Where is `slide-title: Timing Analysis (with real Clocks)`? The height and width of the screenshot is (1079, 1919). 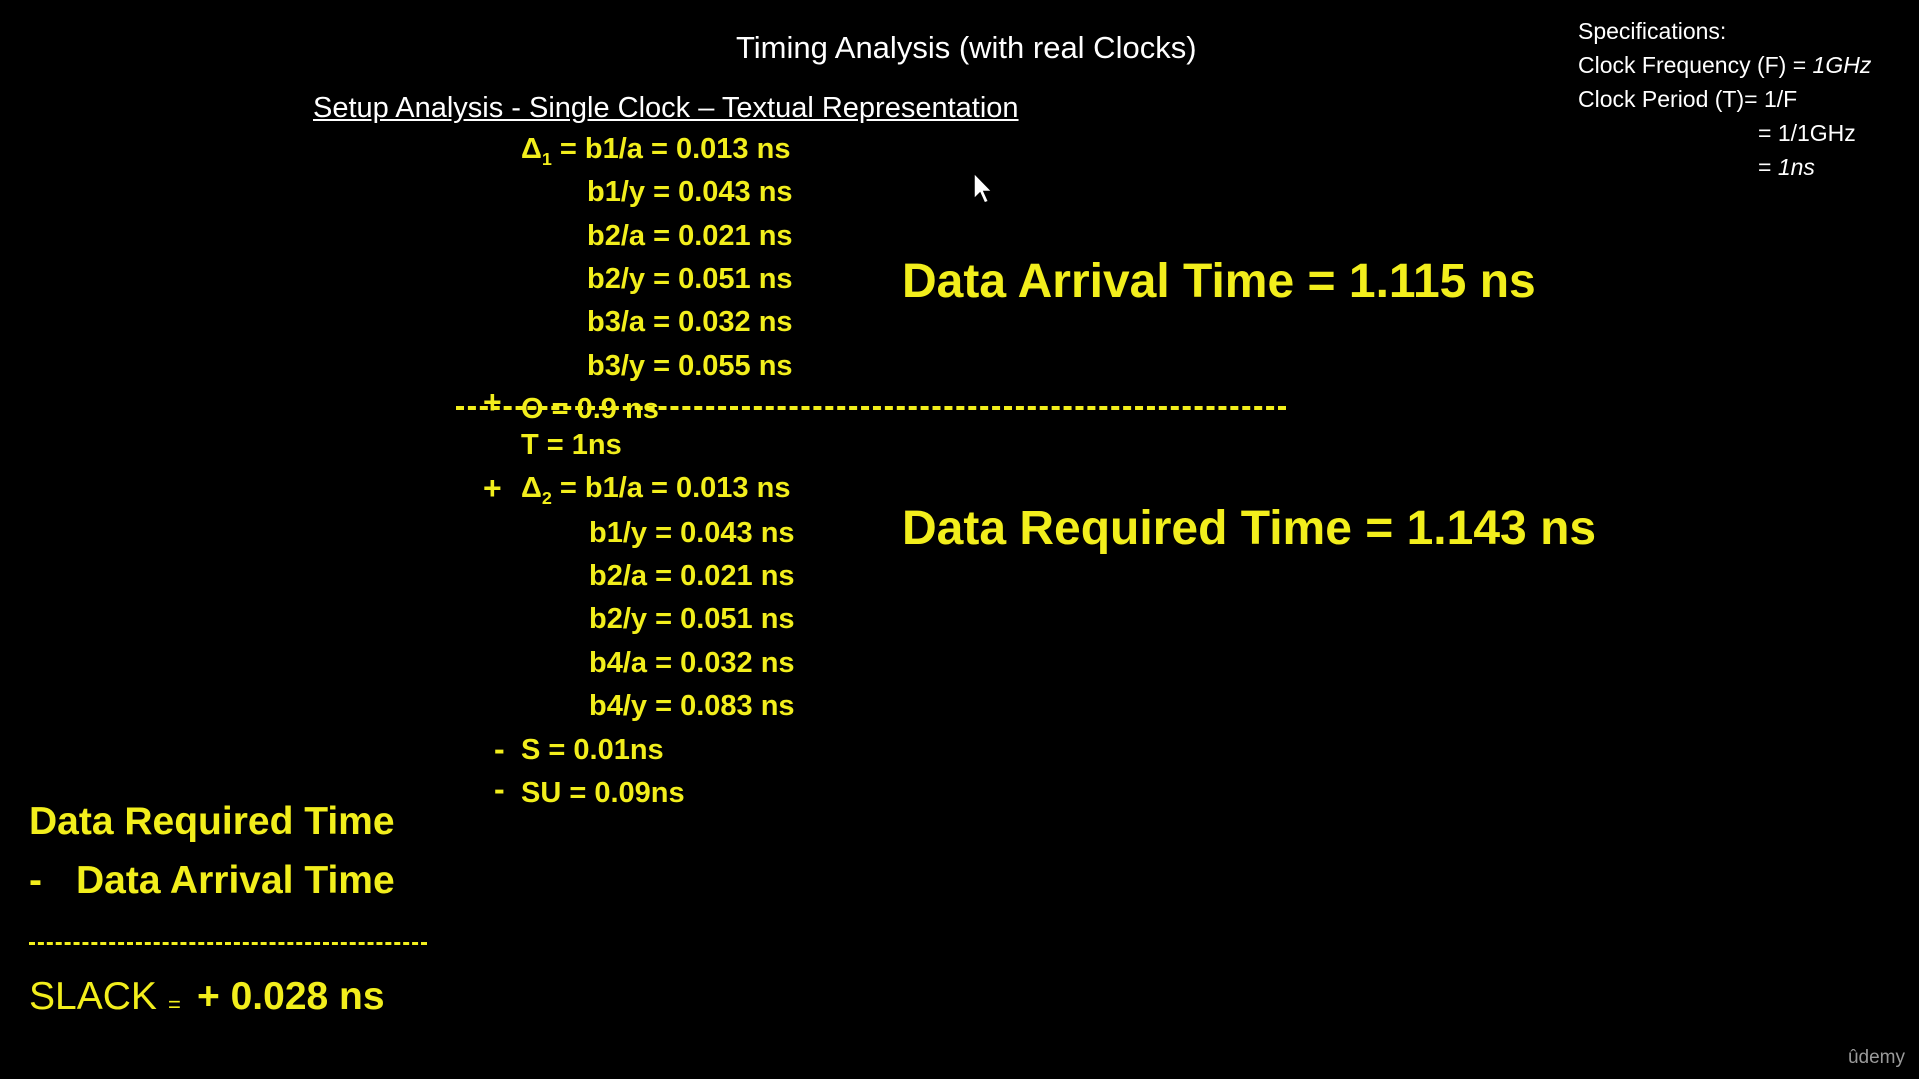
slide-title: Timing Analysis (with real Clocks) is located at coordinates (966, 47).